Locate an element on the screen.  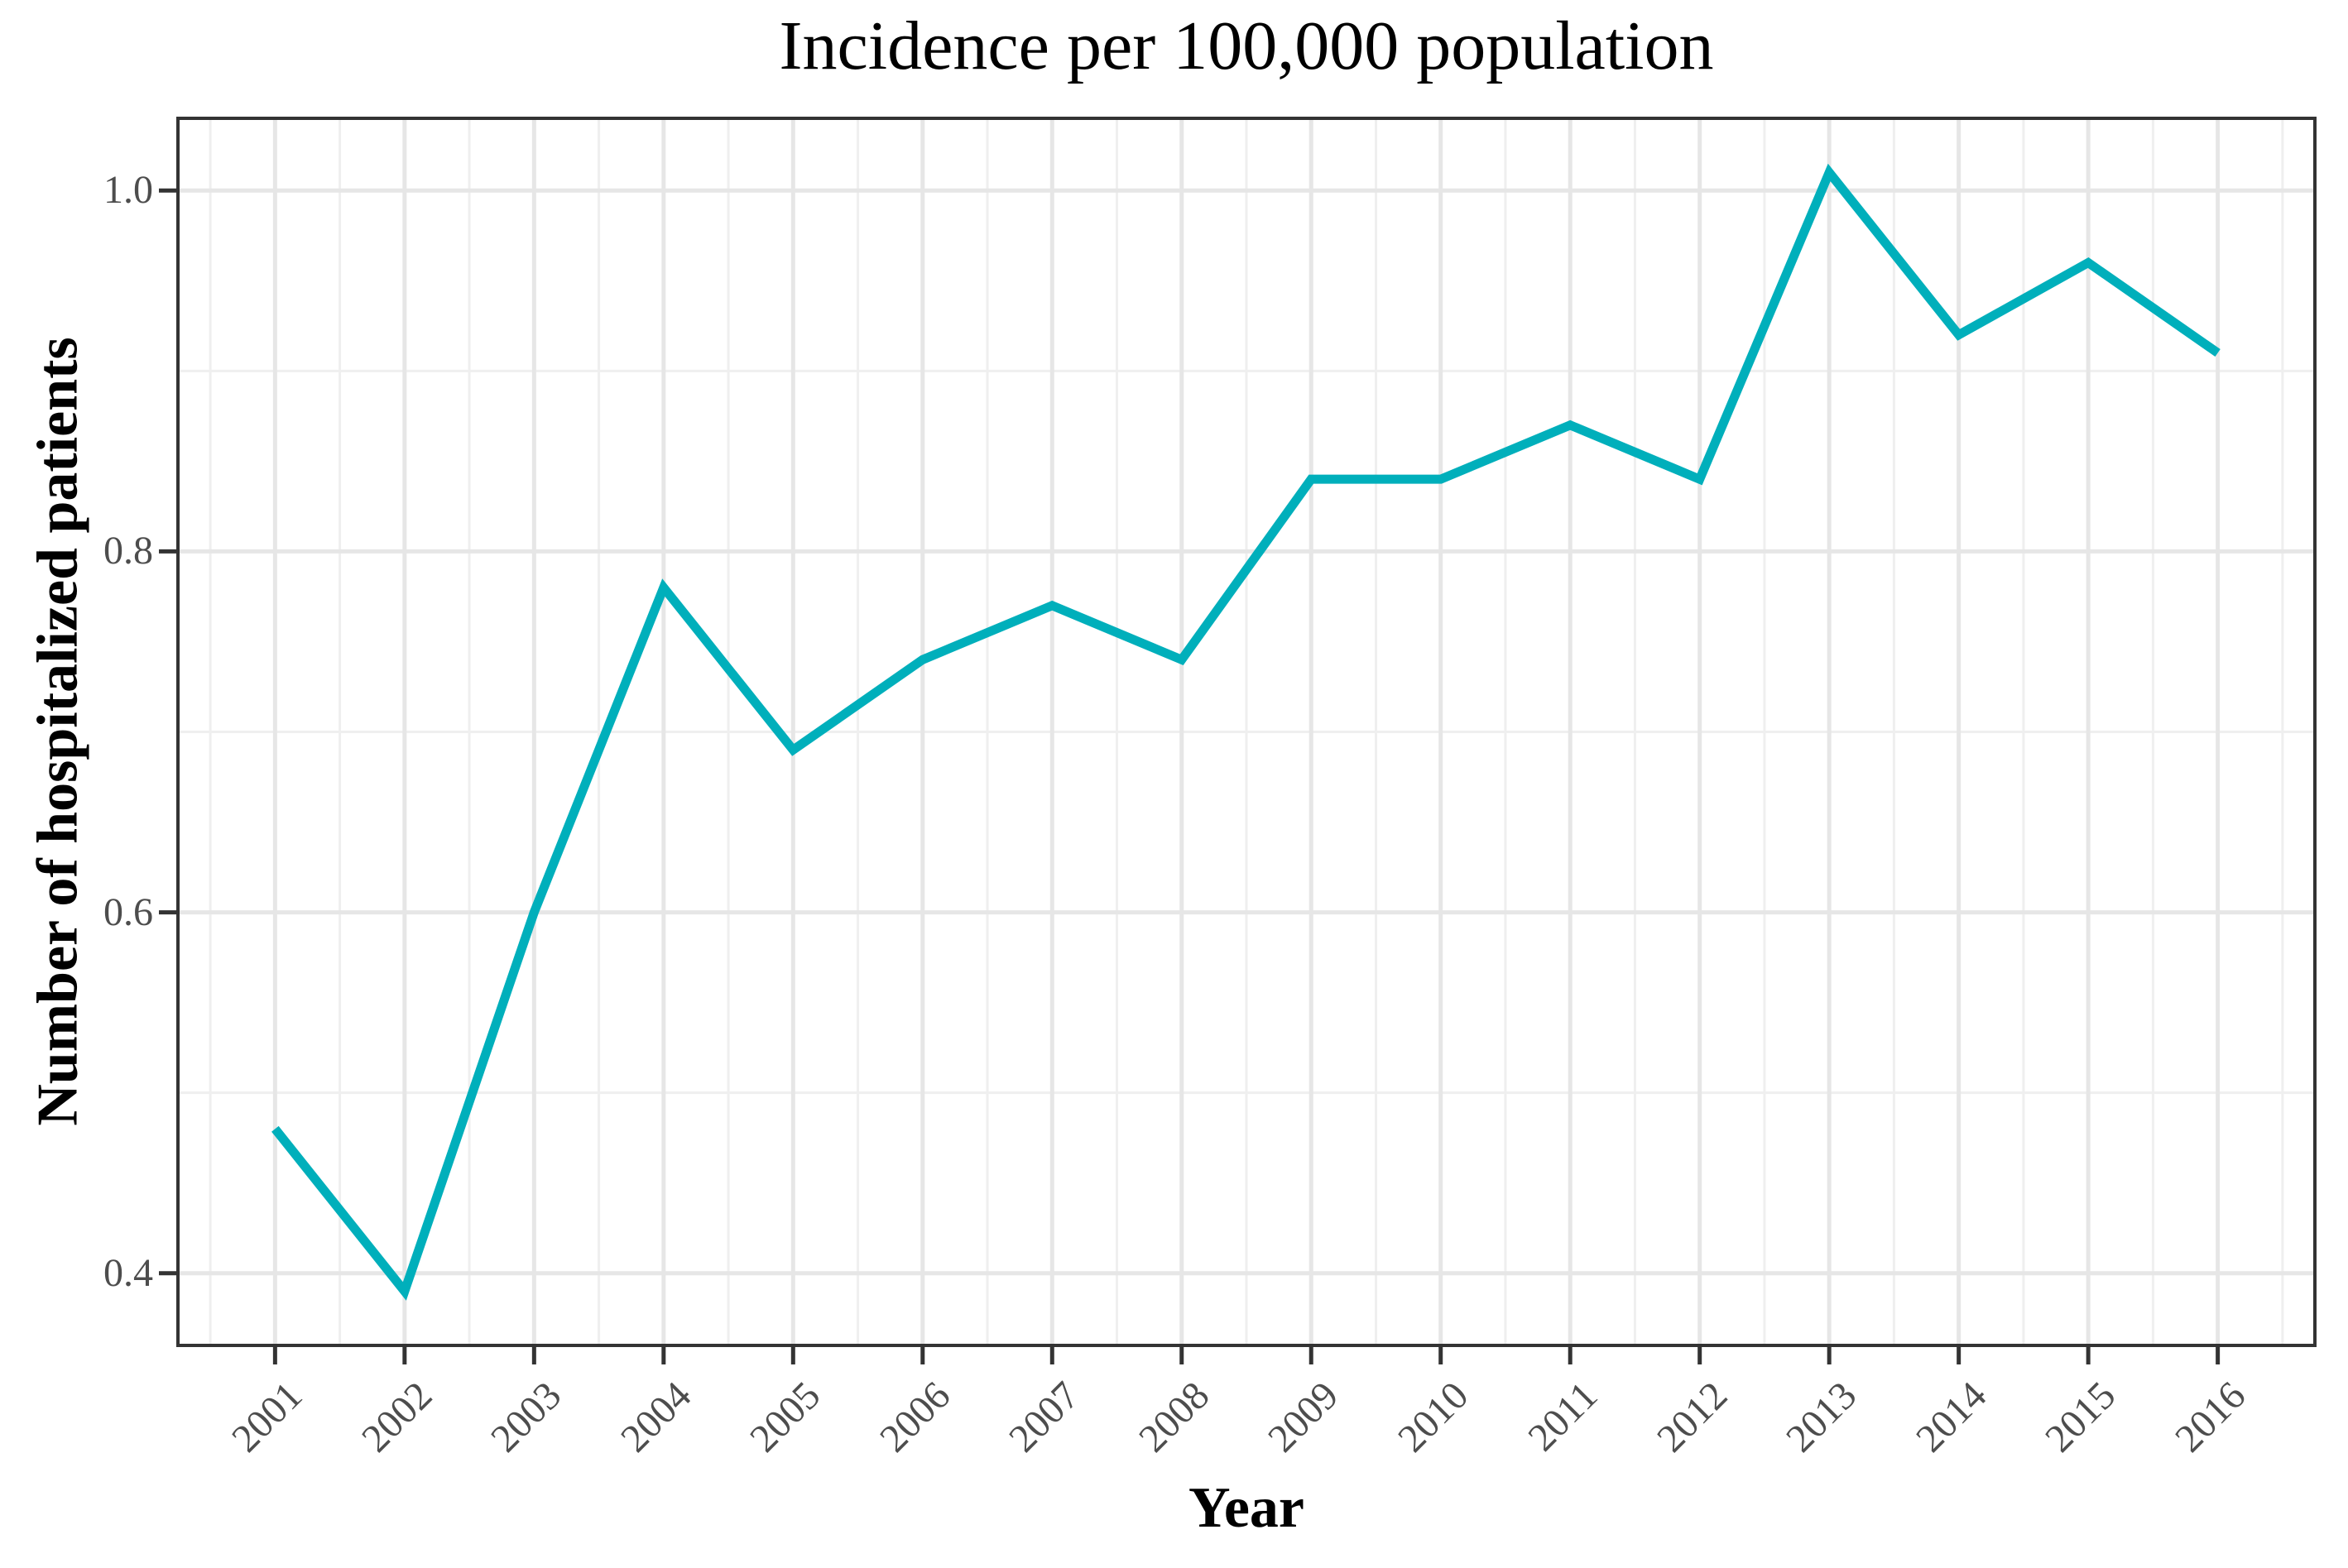
x-axis-title: Year is located at coordinates (1246, 1508).